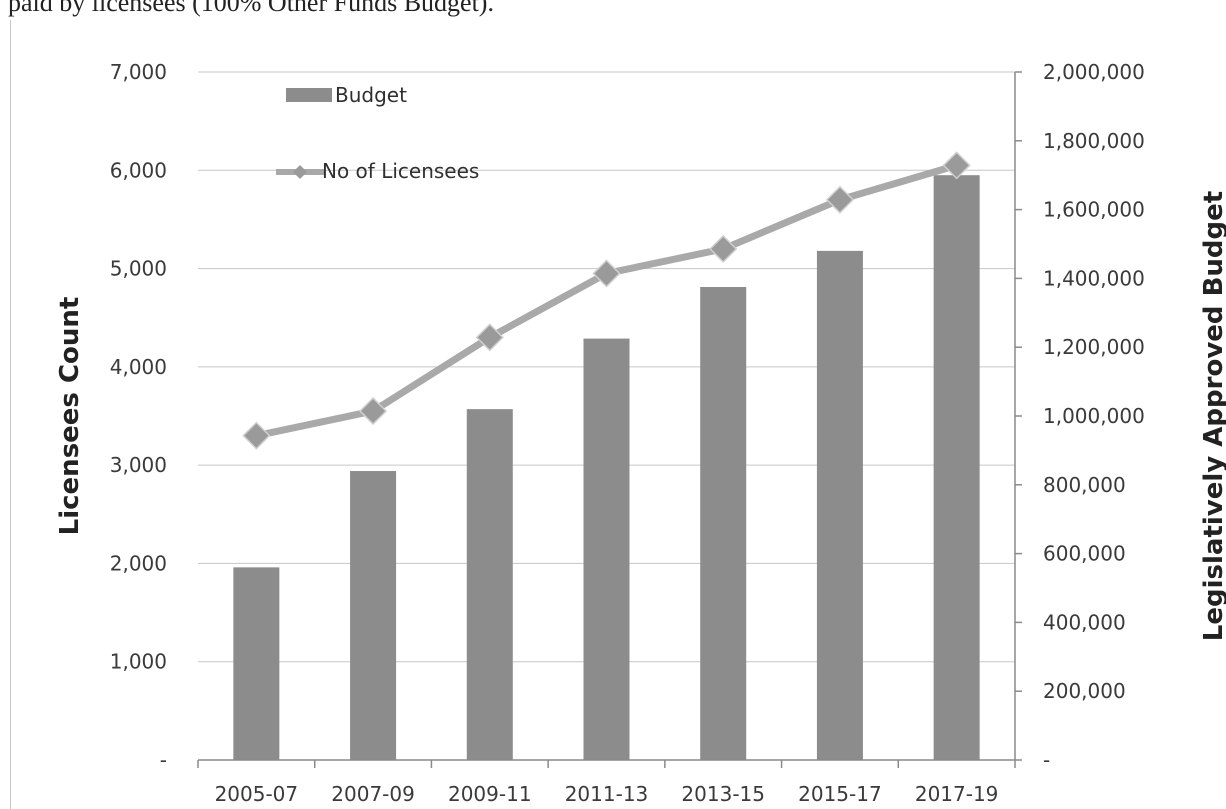 This screenshot has width=1226, height=809. I want to click on left-tick-labels: - 1,000 2,000 3,000 4,000 5,000 6,000 7,000, so click(138, 416).